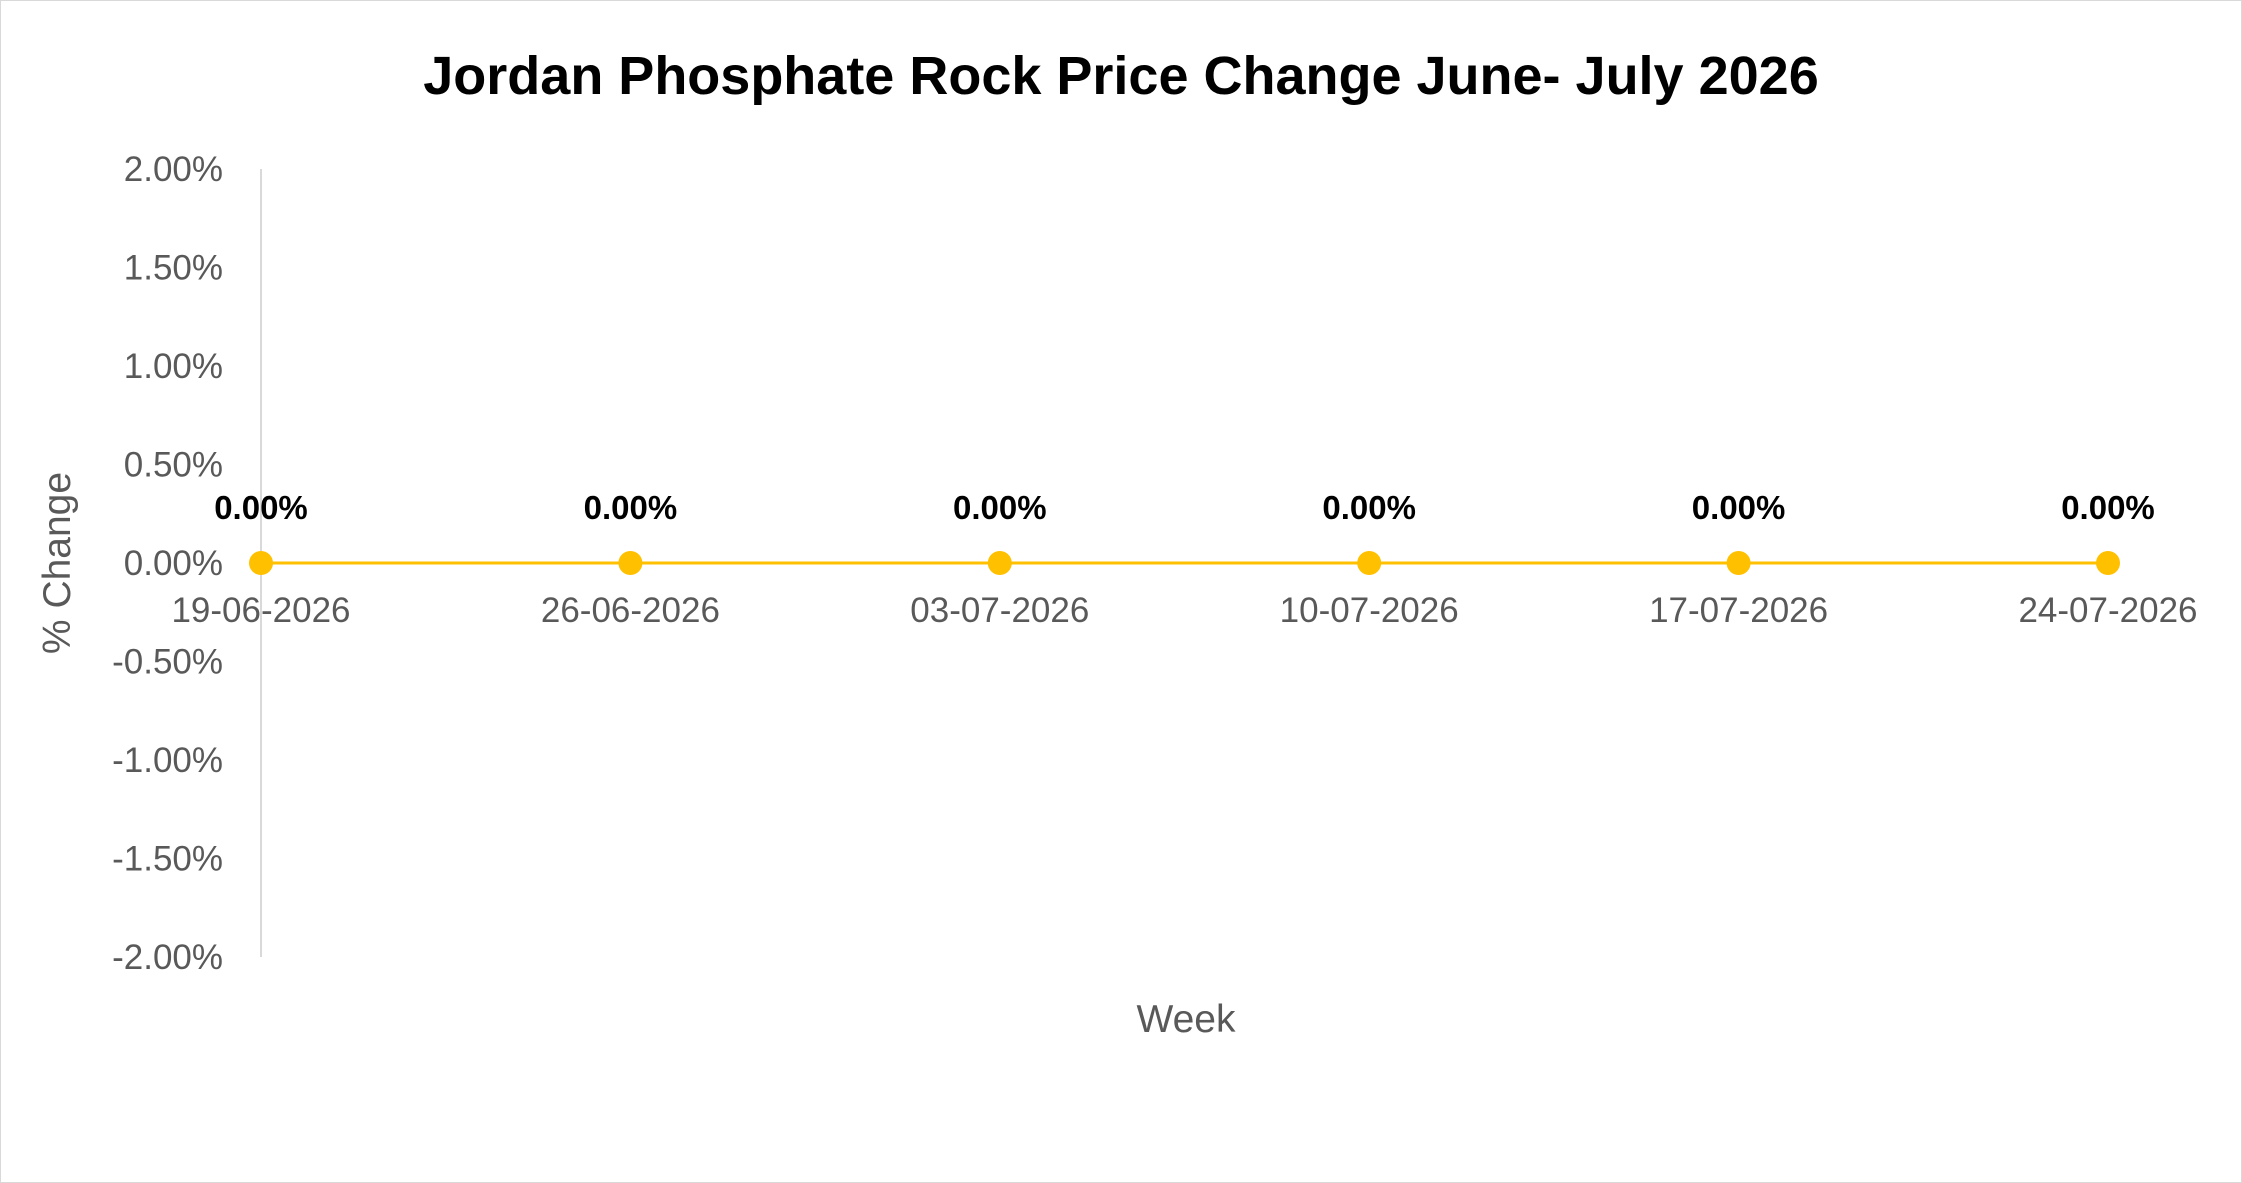 This screenshot has height=1183, width=2242. What do you see at coordinates (1738, 610) in the screenshot?
I see `x-tick-label: 17-07-2026` at bounding box center [1738, 610].